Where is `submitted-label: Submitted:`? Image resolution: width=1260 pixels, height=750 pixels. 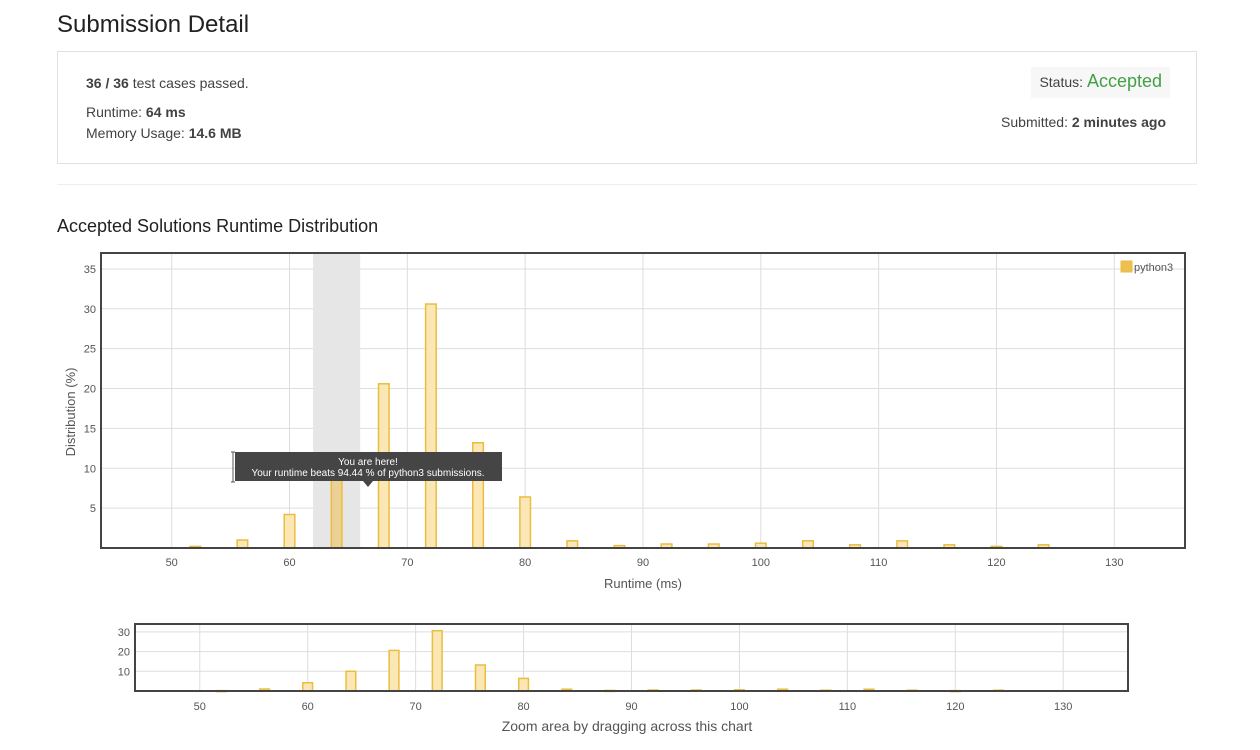
submitted-label: Submitted: is located at coordinates (1034, 122).